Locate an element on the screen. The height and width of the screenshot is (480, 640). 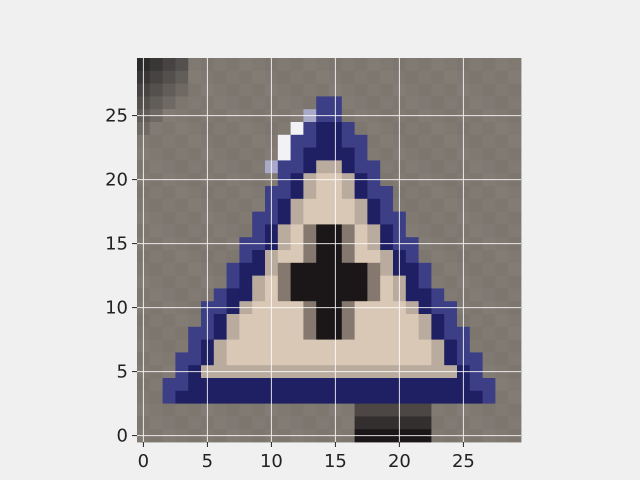
x-tick-label: 0 is located at coordinates (143, 461).